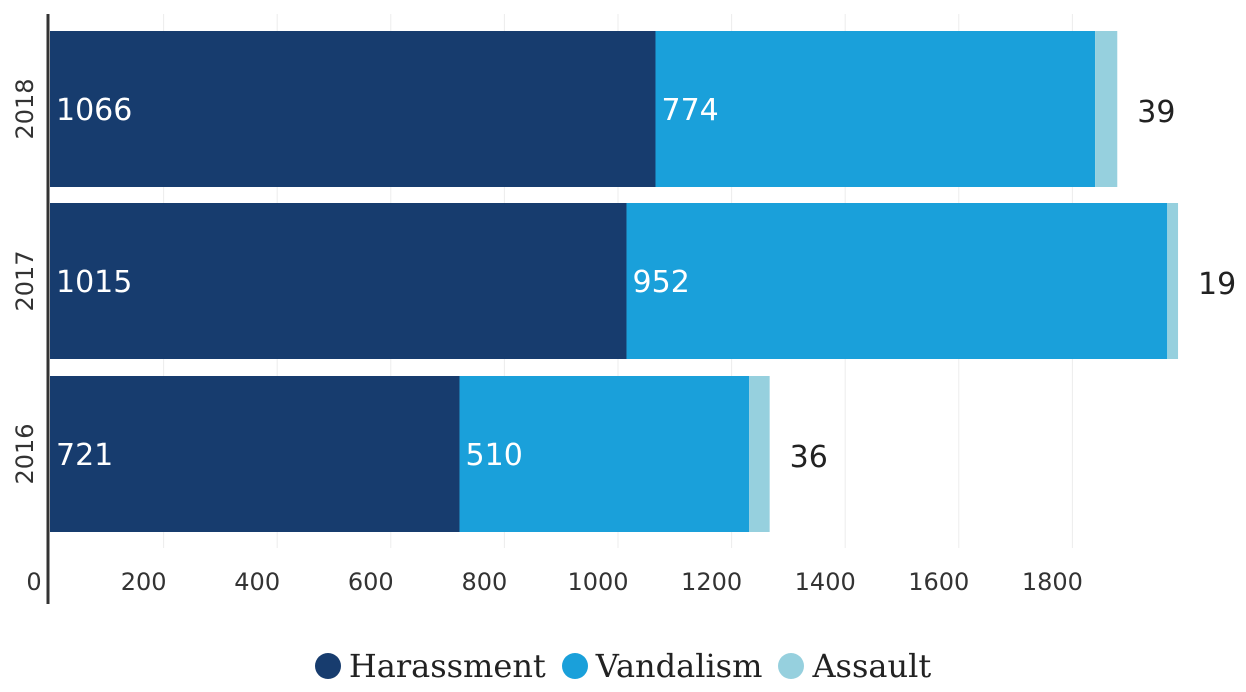 This screenshot has height=692, width=1246. Describe the element at coordinates (371, 582) in the screenshot. I see `x-tick-label-600: 600` at that location.